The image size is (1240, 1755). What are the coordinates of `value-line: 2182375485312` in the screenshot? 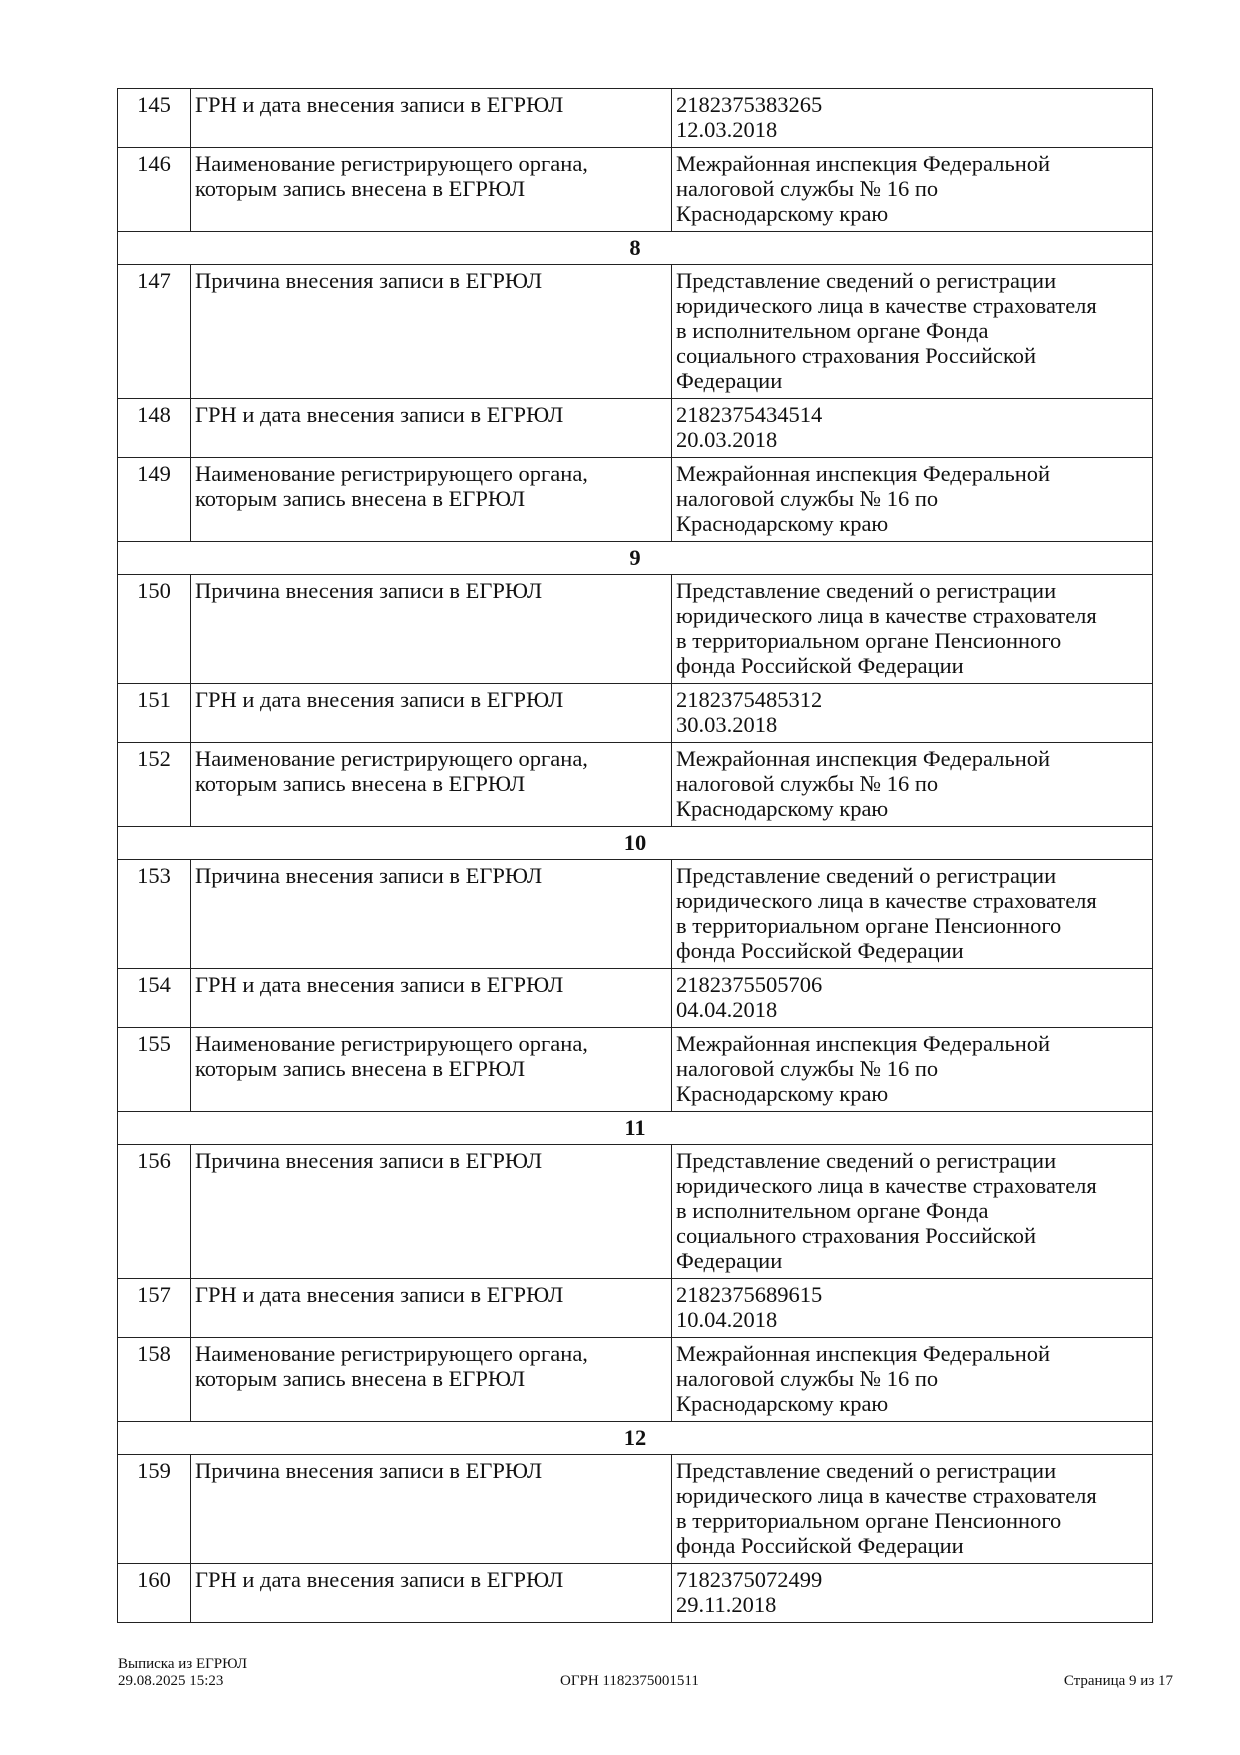 It's located at (749, 699).